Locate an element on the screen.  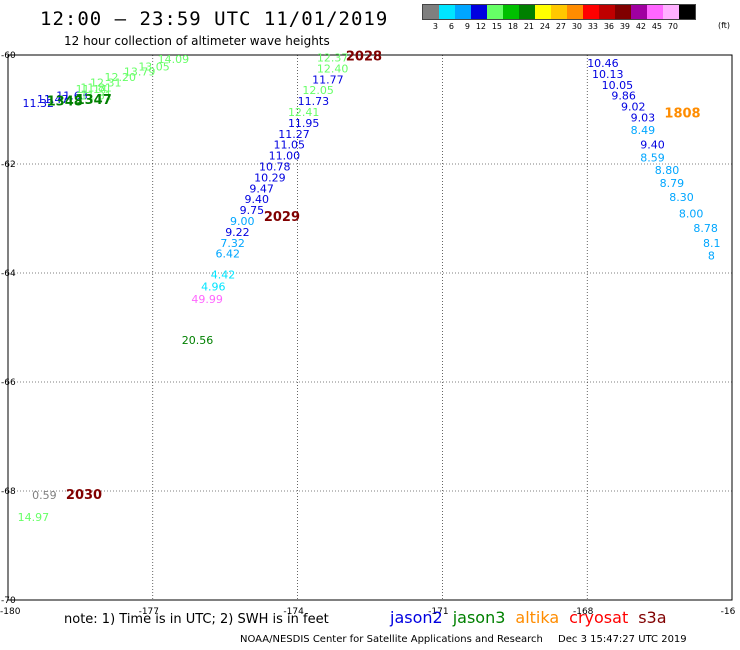
wave-height-label: 11.14 is located at coordinates (92, 89).